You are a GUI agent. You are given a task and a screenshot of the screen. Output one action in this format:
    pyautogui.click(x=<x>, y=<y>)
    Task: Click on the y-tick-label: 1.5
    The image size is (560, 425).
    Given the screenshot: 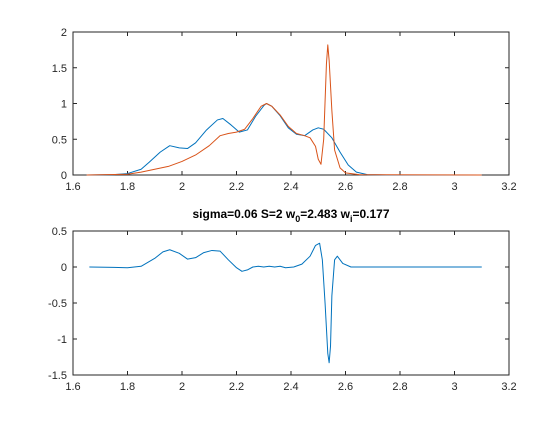 What is the action you would take?
    pyautogui.click(x=59, y=69)
    